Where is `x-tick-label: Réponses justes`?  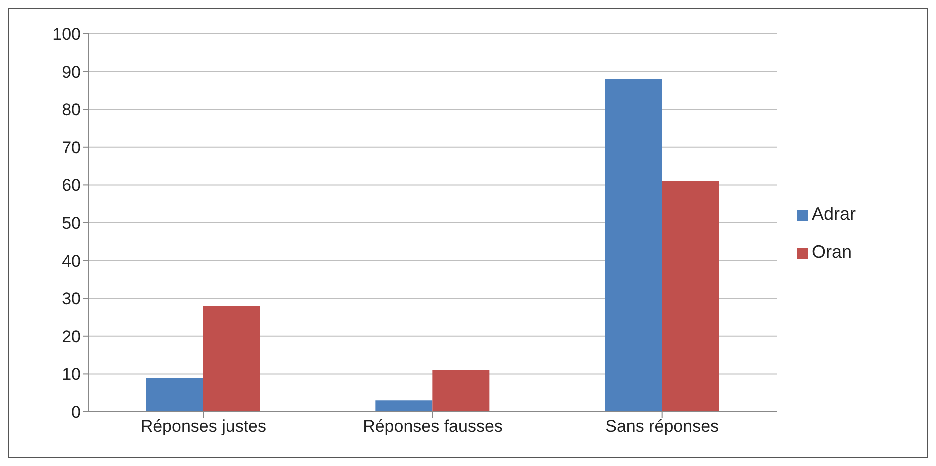 x-tick-label: Réponses justes is located at coordinates (203, 426).